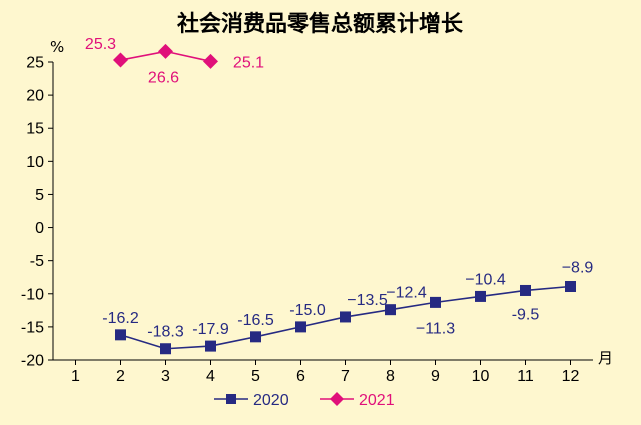 The width and height of the screenshot is (641, 425). I want to click on data-label-2020: −10.4, so click(485, 279).